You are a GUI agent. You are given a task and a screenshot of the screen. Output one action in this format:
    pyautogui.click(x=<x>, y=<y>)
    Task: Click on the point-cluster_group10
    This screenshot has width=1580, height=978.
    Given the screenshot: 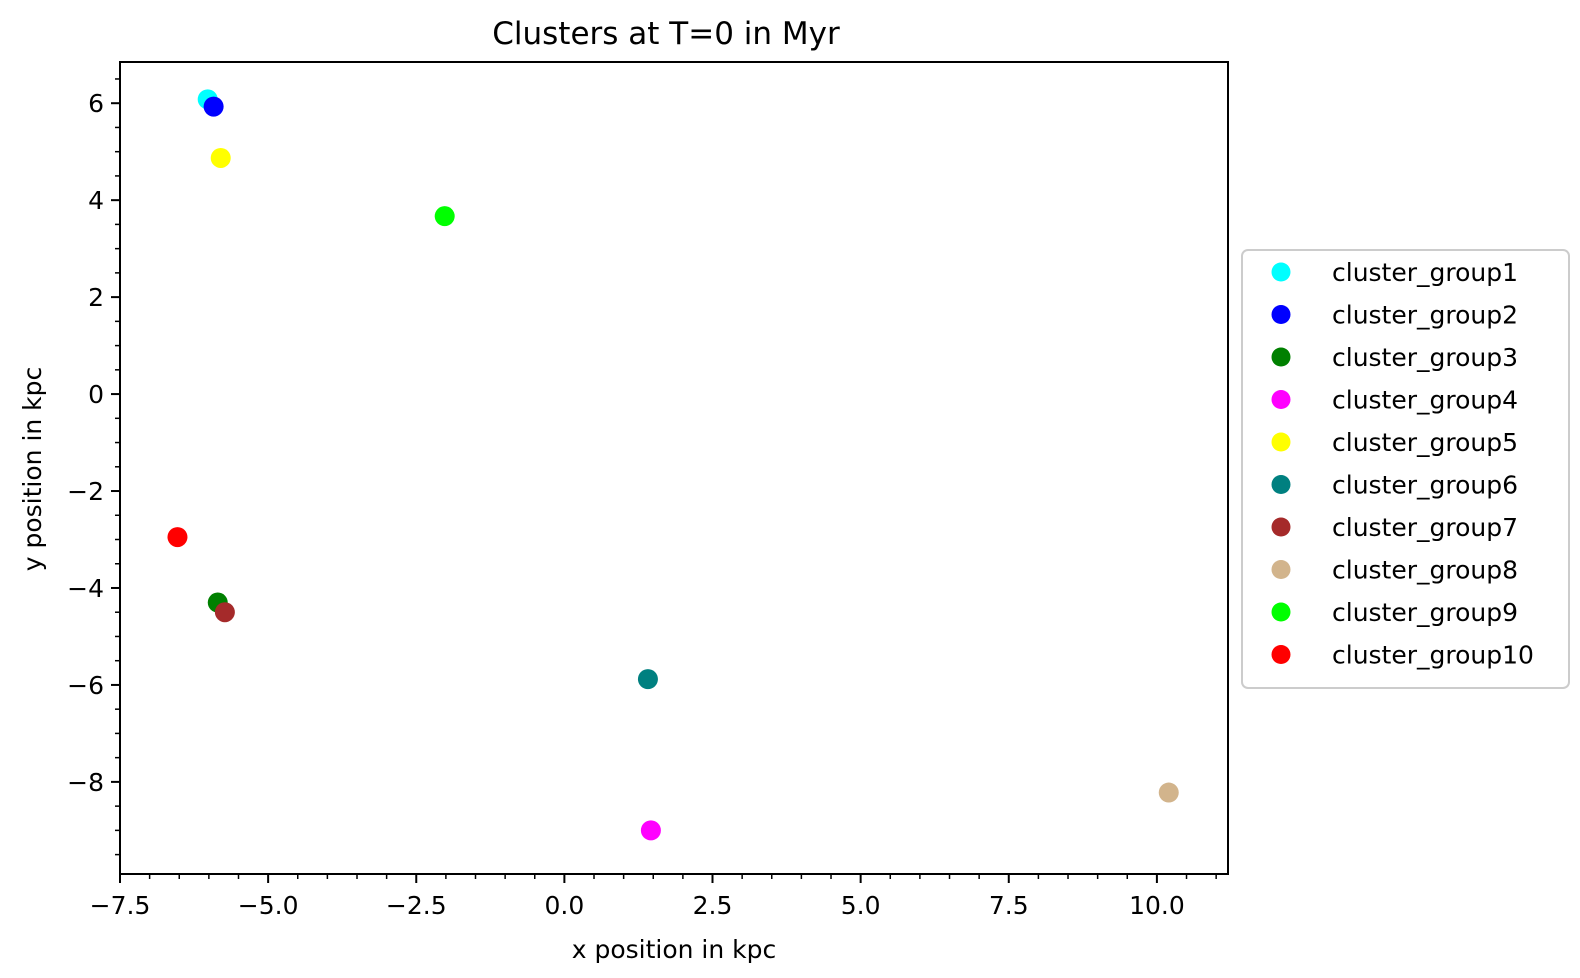 What is the action you would take?
    pyautogui.click(x=177, y=537)
    